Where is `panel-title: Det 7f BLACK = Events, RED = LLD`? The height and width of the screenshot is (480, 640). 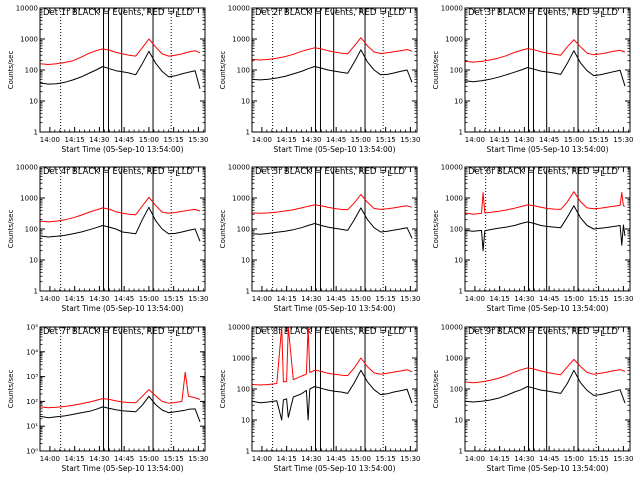 panel-title: Det 7f BLACK = Events, RED = LLD is located at coordinates (118, 332).